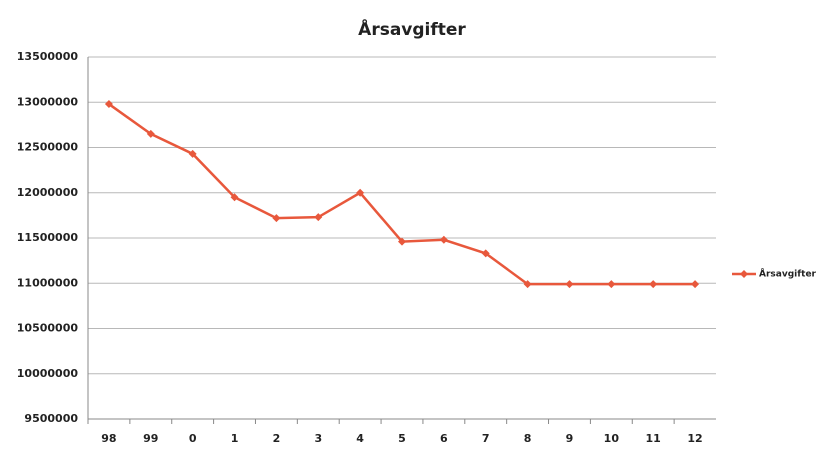  What do you see at coordinates (277, 438) in the screenshot?
I see `x-tick-label: 2` at bounding box center [277, 438].